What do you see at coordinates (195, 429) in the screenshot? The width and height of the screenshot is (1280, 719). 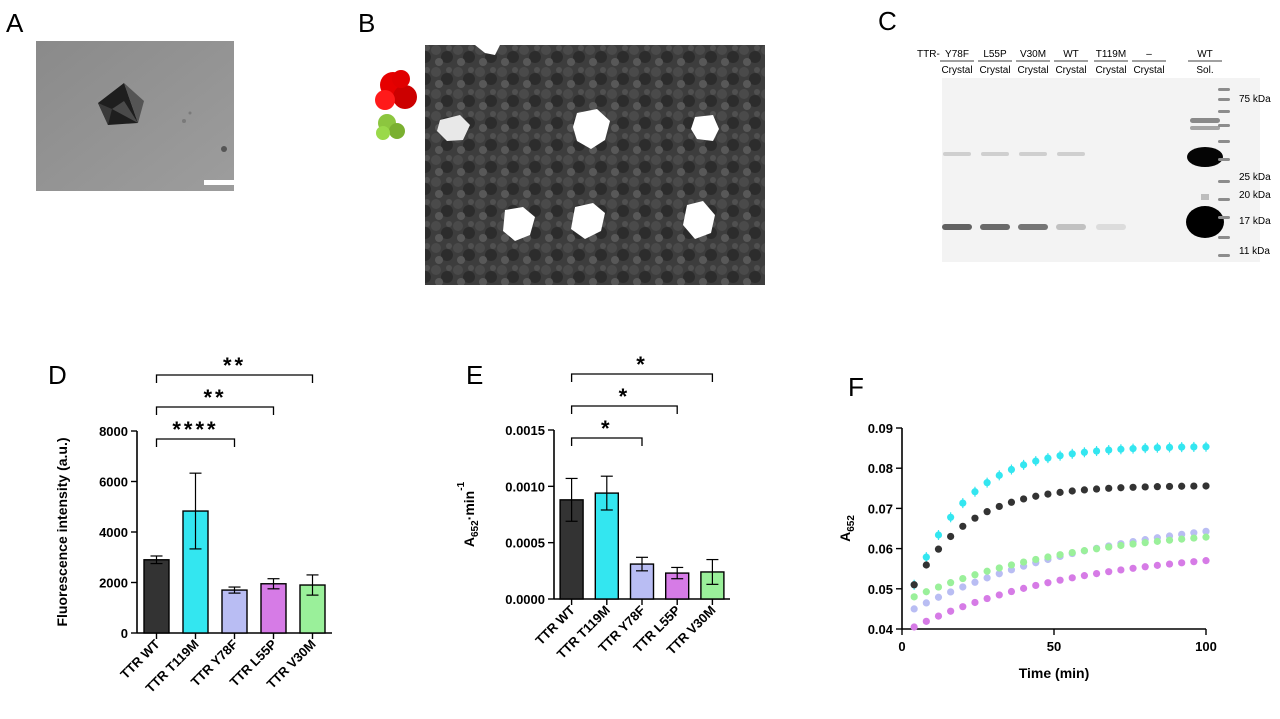 I see `significance-label: ****` at bounding box center [195, 429].